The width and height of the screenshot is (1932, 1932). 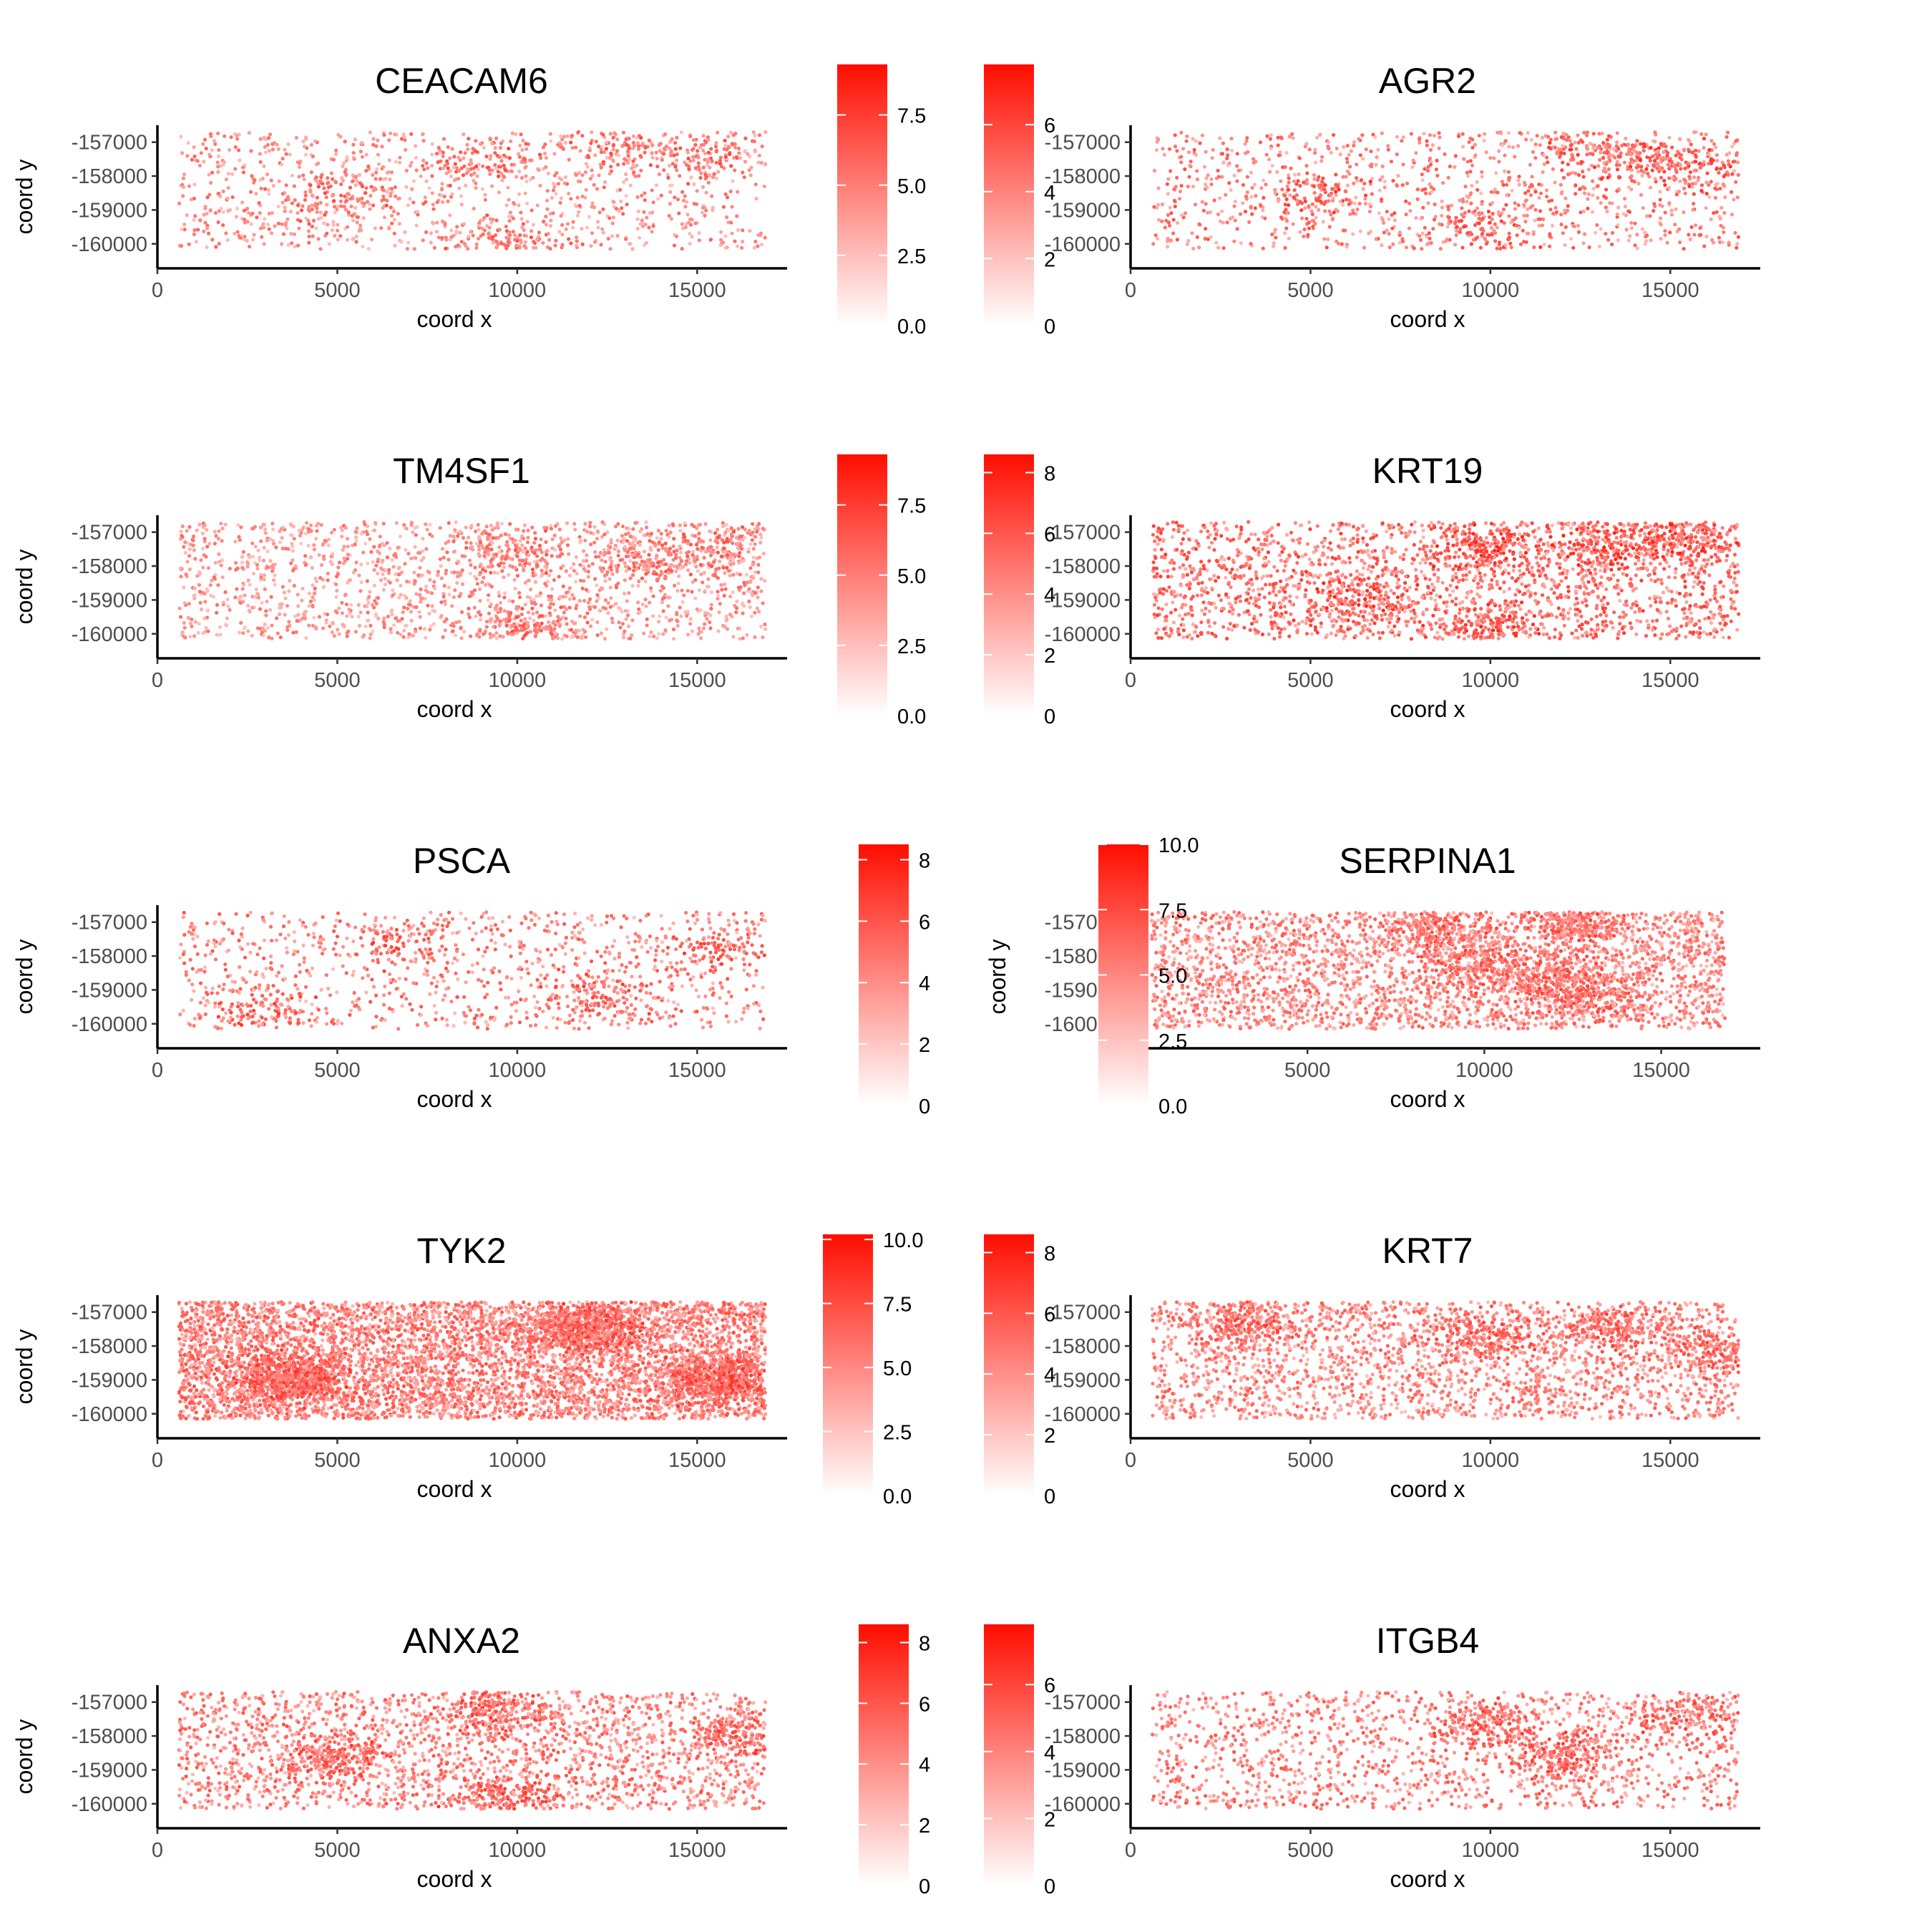 What do you see at coordinates (109, 143) in the screenshot?
I see `y-tick-label: -157000` at bounding box center [109, 143].